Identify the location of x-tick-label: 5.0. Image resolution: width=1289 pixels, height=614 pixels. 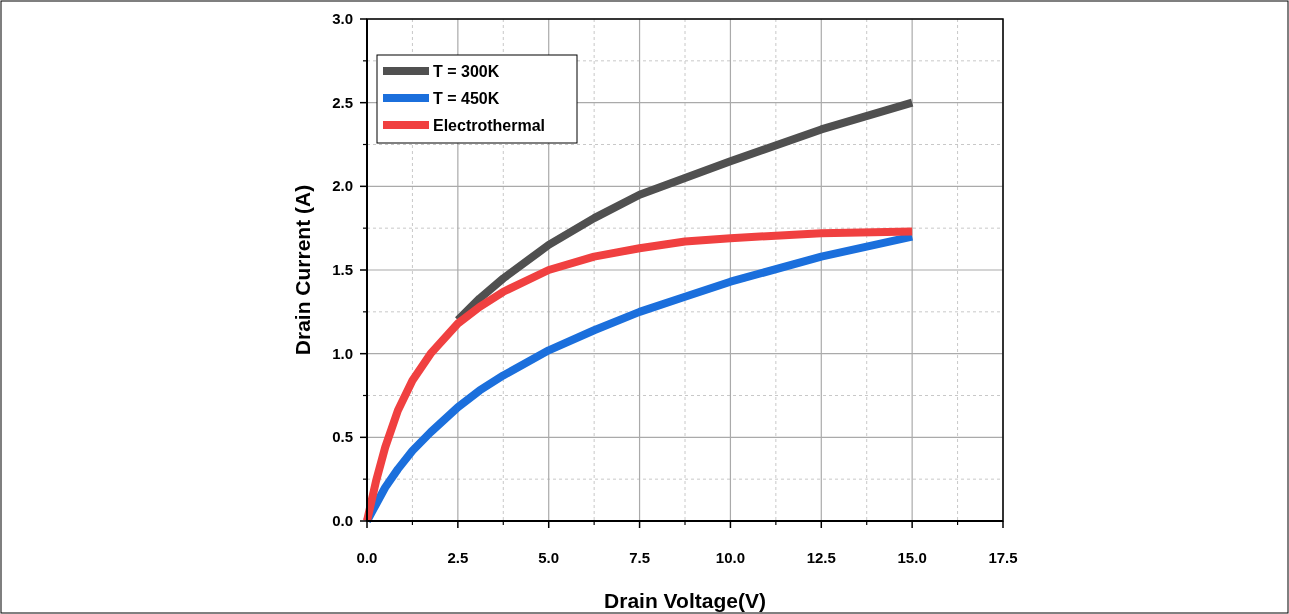
(549, 557).